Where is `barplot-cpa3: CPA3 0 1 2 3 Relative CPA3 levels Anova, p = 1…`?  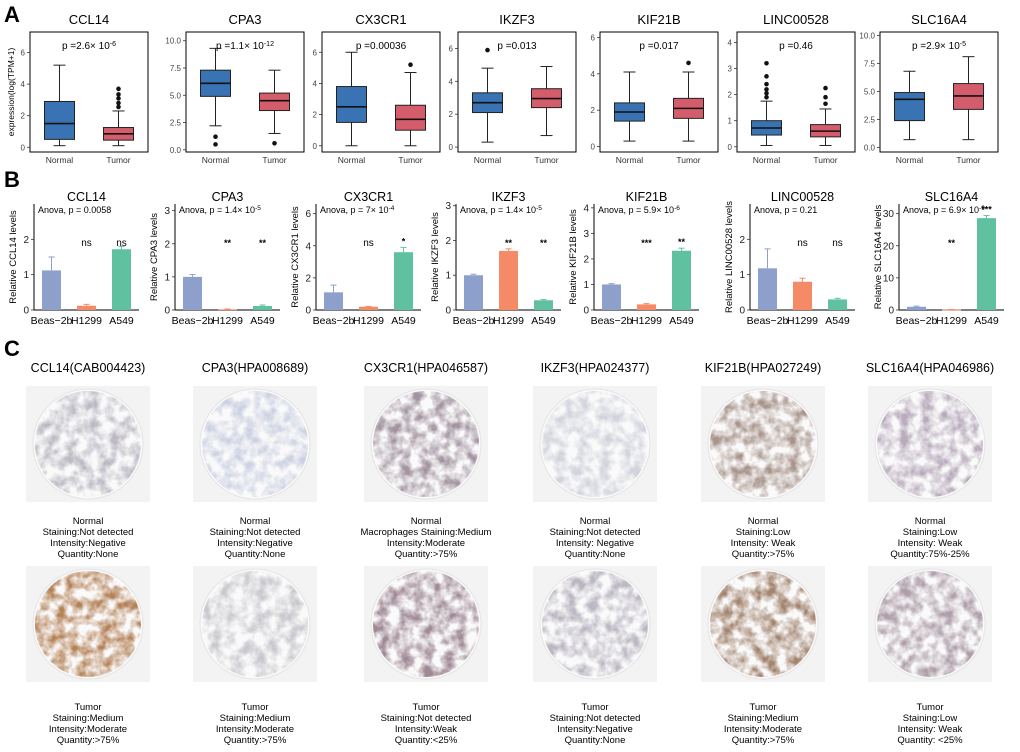
barplot-cpa3: CPA3 0 1 2 3 Relative CPA3 levels Anova, p = 1… is located at coordinates (214, 258).